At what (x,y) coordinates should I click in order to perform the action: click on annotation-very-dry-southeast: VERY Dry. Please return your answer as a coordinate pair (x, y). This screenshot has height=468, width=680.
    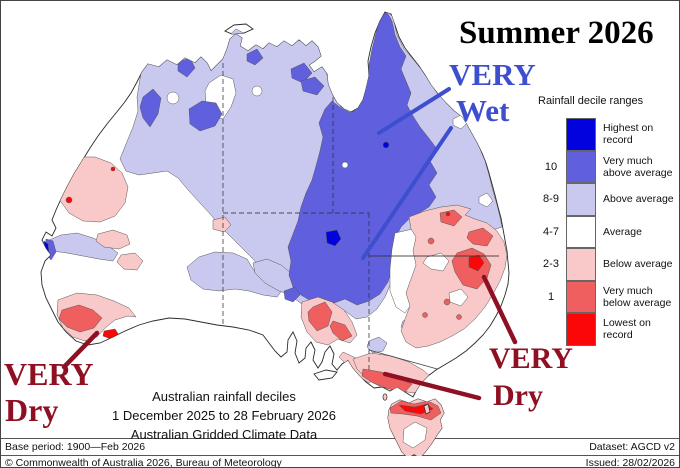
    Looking at the image, I should click on (531, 377).